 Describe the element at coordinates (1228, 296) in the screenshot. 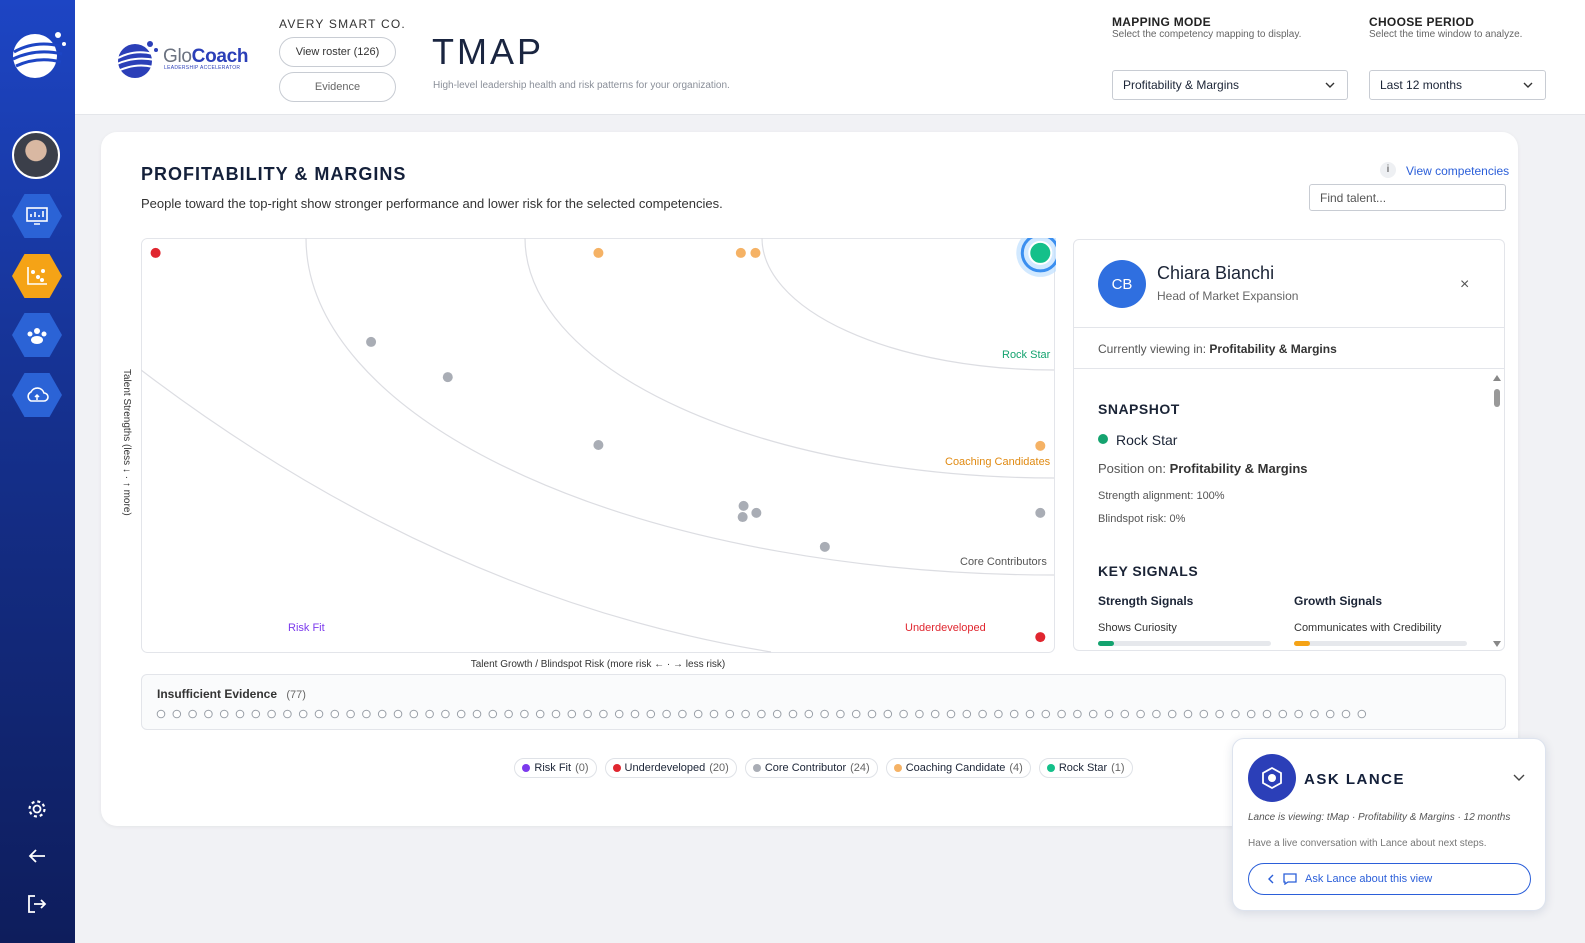

I see `profile-role: Head of Market Expansion` at that location.